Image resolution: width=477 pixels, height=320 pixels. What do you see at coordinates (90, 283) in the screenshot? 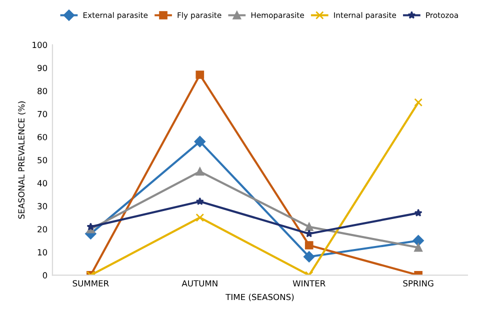
I see `x-tick-label: SUMMER` at bounding box center [90, 283].